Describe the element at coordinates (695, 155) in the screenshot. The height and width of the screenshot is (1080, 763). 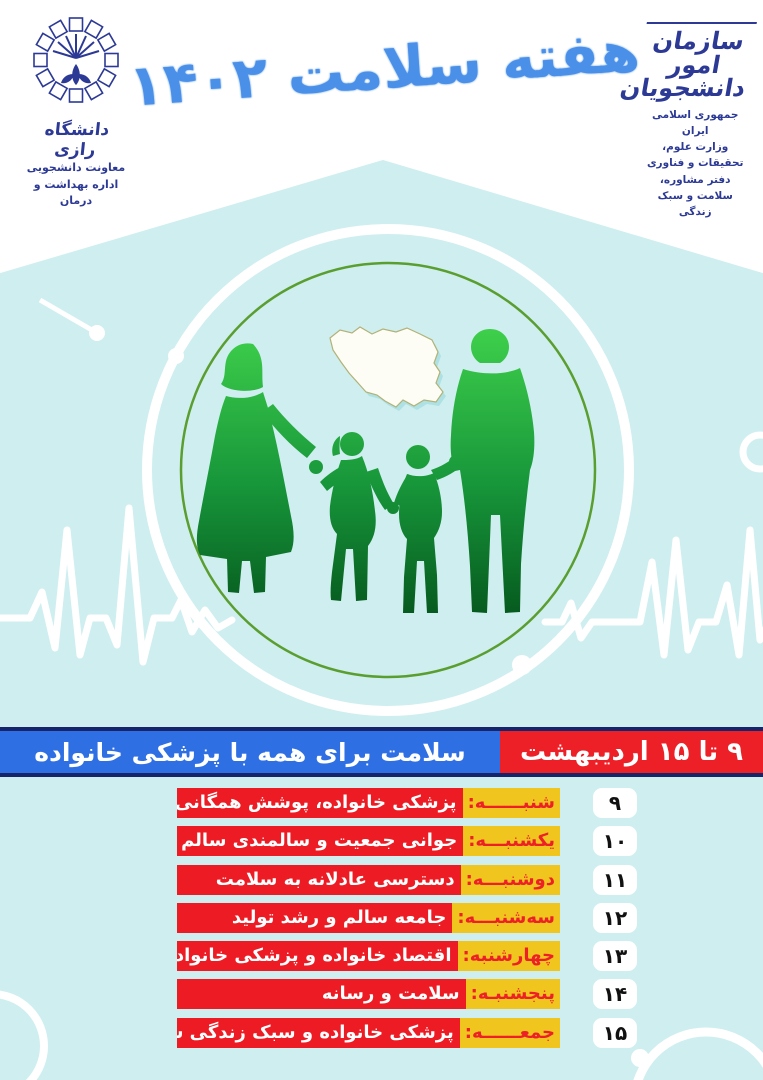
I see `org-subtitle-2: وزارت علوم، تحقیقات و فناوری` at that location.